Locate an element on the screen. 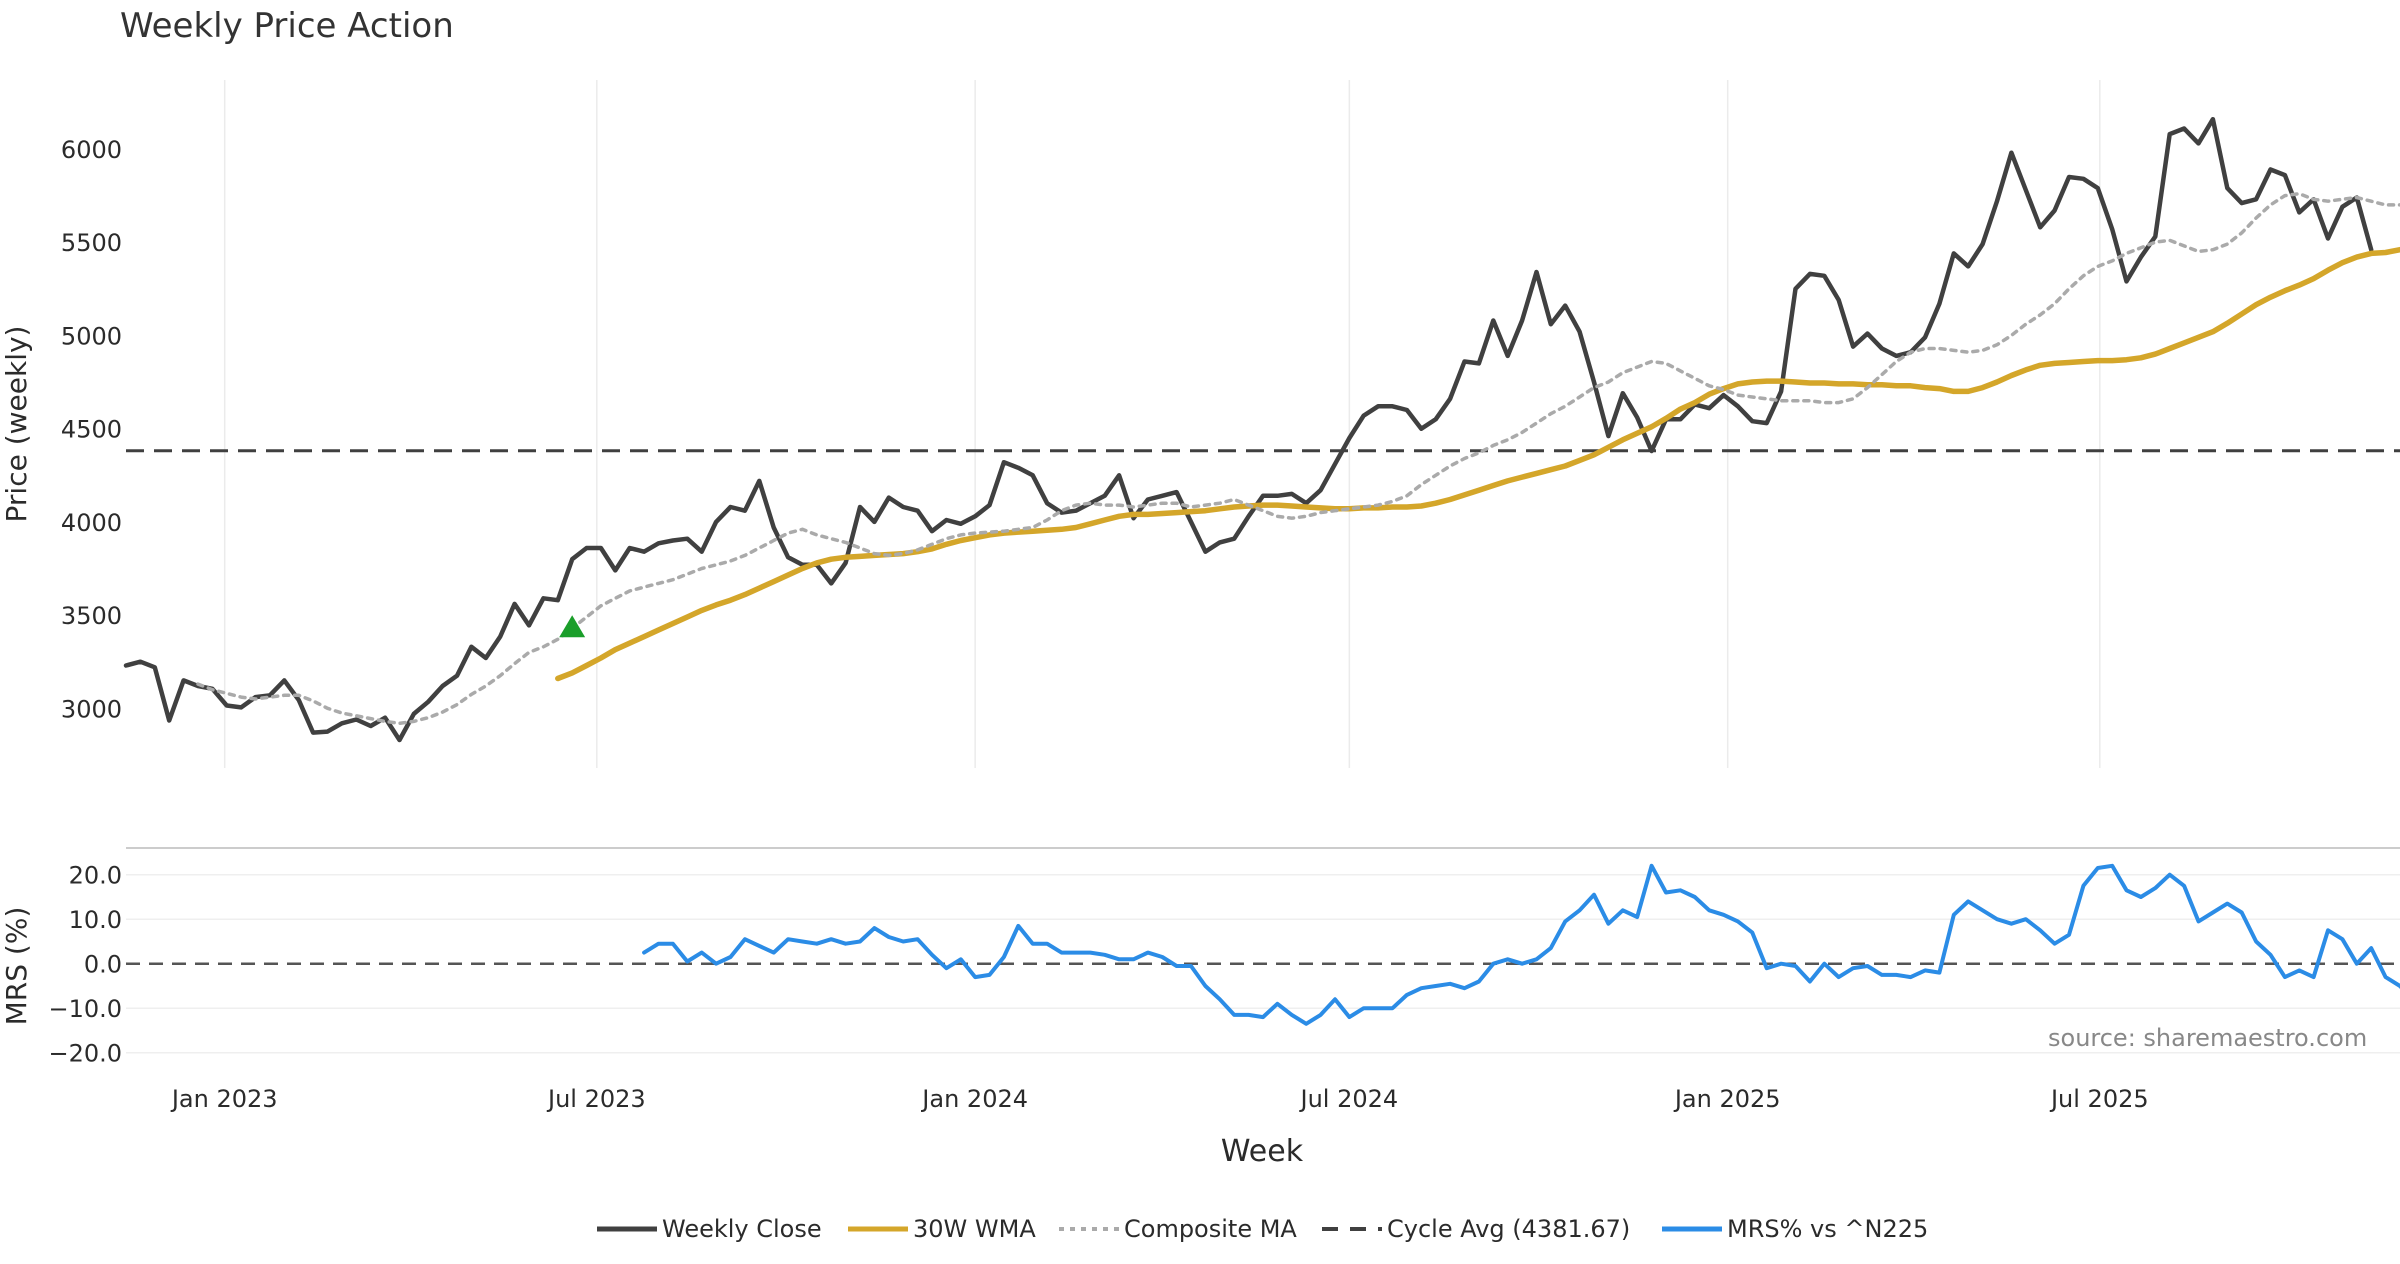 This screenshot has width=2400, height=1264. x-tick-label: Jul 2025 is located at coordinates (2099, 1099).